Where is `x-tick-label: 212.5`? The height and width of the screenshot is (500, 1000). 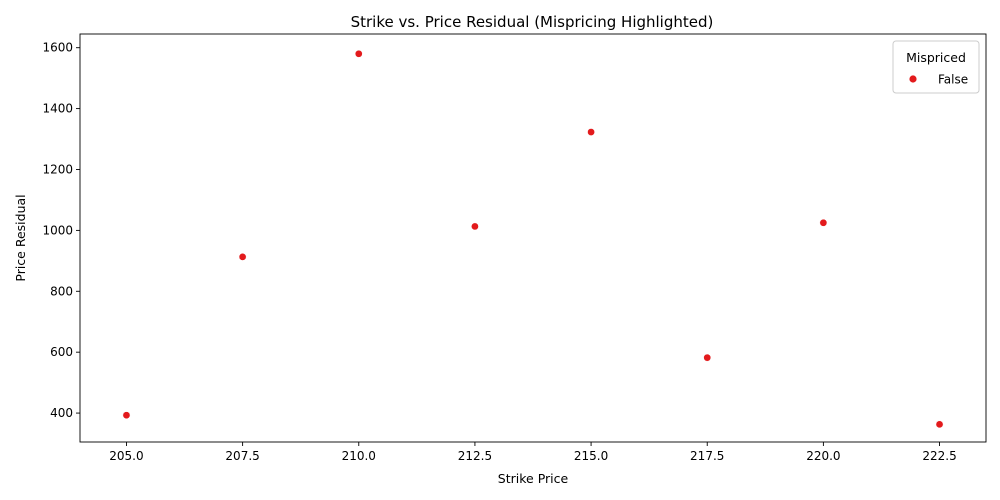
x-tick-label: 212.5 is located at coordinates (475, 456).